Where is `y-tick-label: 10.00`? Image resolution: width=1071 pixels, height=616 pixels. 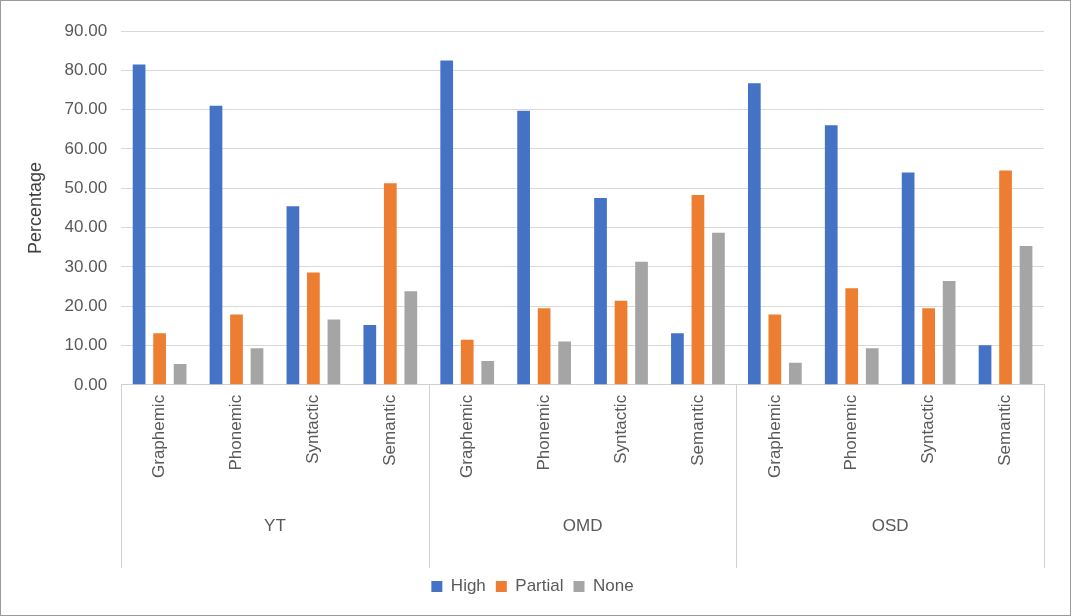
y-tick-label: 10.00 is located at coordinates (86, 345).